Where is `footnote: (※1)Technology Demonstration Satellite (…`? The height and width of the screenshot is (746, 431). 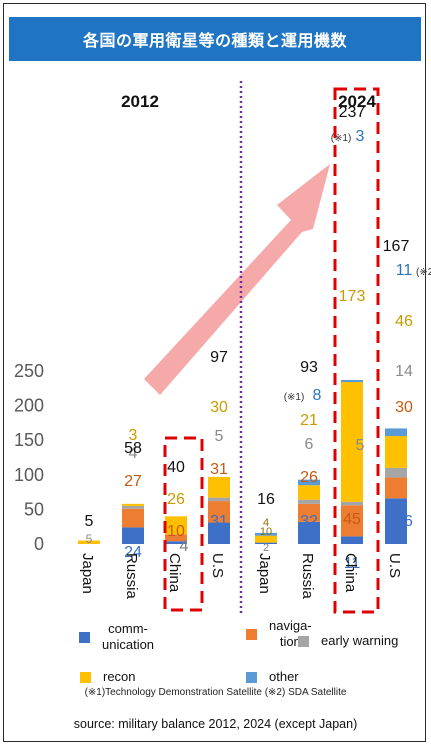 footnote: (※1)Technology Demonstration Satellite (… is located at coordinates (215, 692).